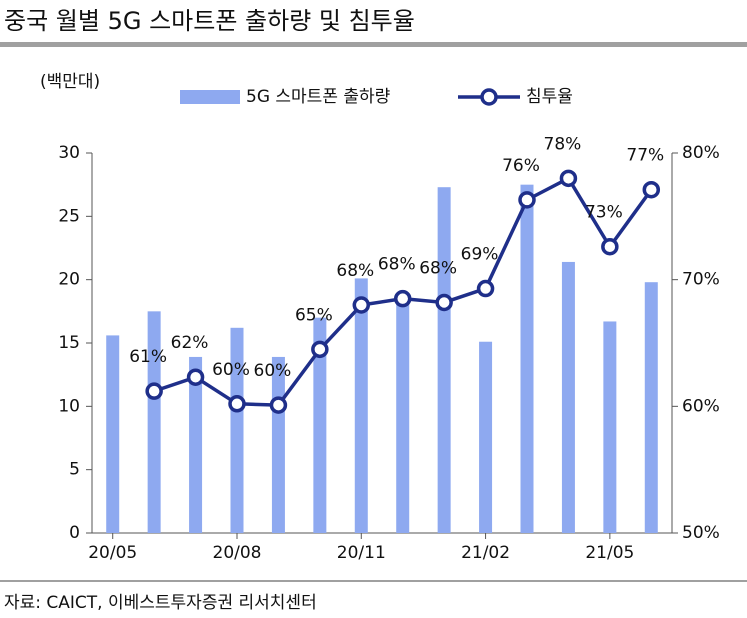  I want to click on legend-marker, so click(489, 97).